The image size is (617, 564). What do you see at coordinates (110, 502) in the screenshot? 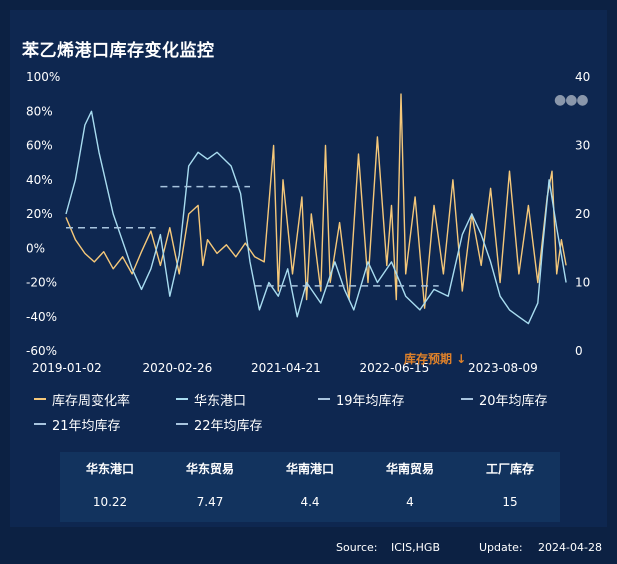
I see `table-cell: 10.22` at bounding box center [110, 502].